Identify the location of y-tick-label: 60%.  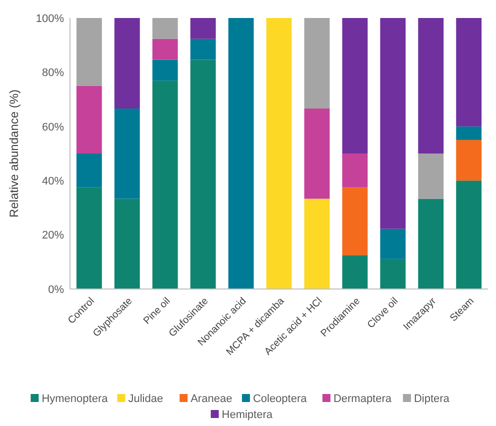
(53, 127).